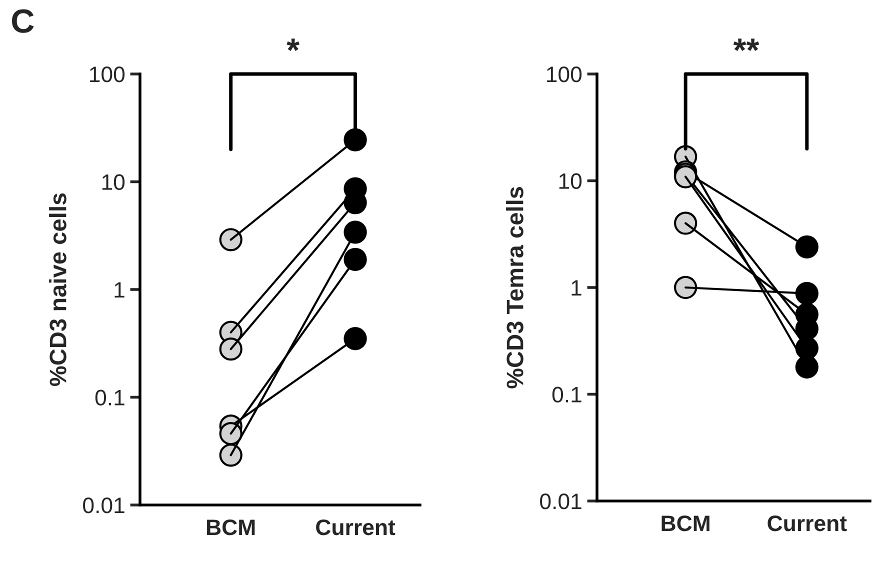  I want to click on y-axis-title: %CD3 Temra cells, so click(515, 287).